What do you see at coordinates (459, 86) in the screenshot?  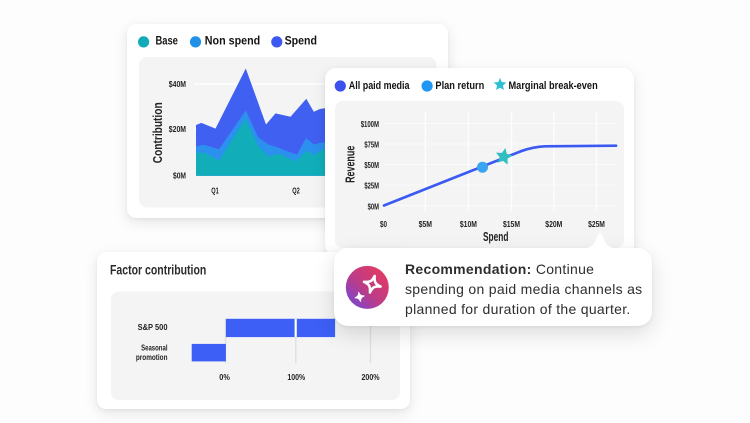 I see `svg-text: Plan return` at bounding box center [459, 86].